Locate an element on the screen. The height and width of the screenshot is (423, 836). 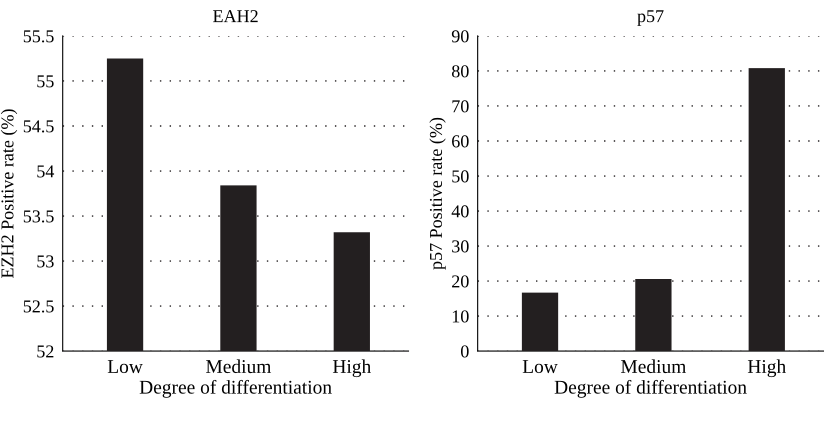
y-tick-label: 50 is located at coordinates (460, 176).